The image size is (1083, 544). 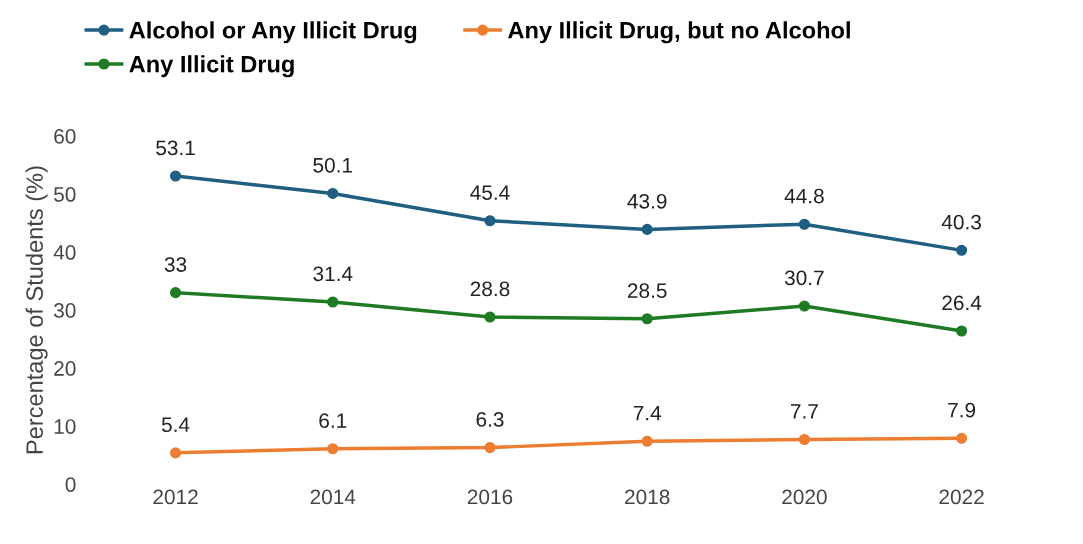 I want to click on data-label: 28.5, so click(x=647, y=290).